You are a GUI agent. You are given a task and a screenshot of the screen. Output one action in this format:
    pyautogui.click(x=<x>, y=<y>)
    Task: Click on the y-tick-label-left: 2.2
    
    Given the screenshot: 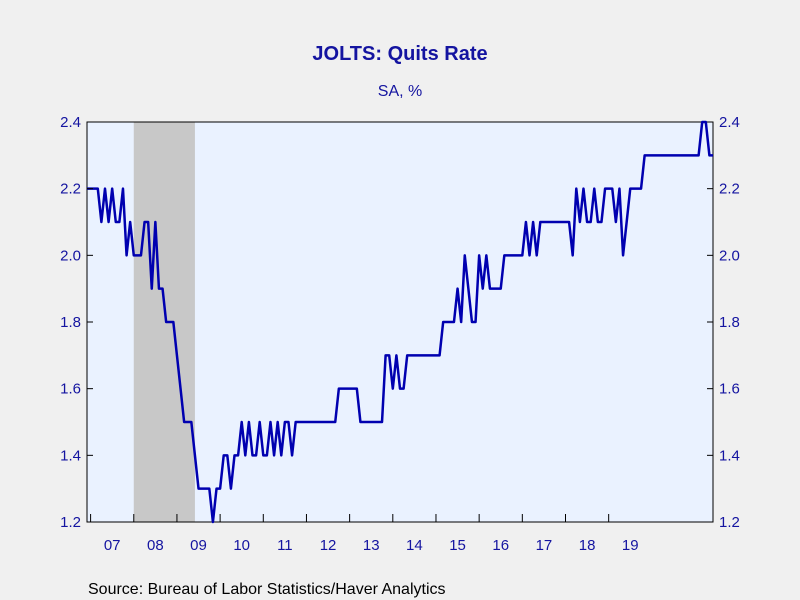 What is the action you would take?
    pyautogui.click(x=70, y=189)
    